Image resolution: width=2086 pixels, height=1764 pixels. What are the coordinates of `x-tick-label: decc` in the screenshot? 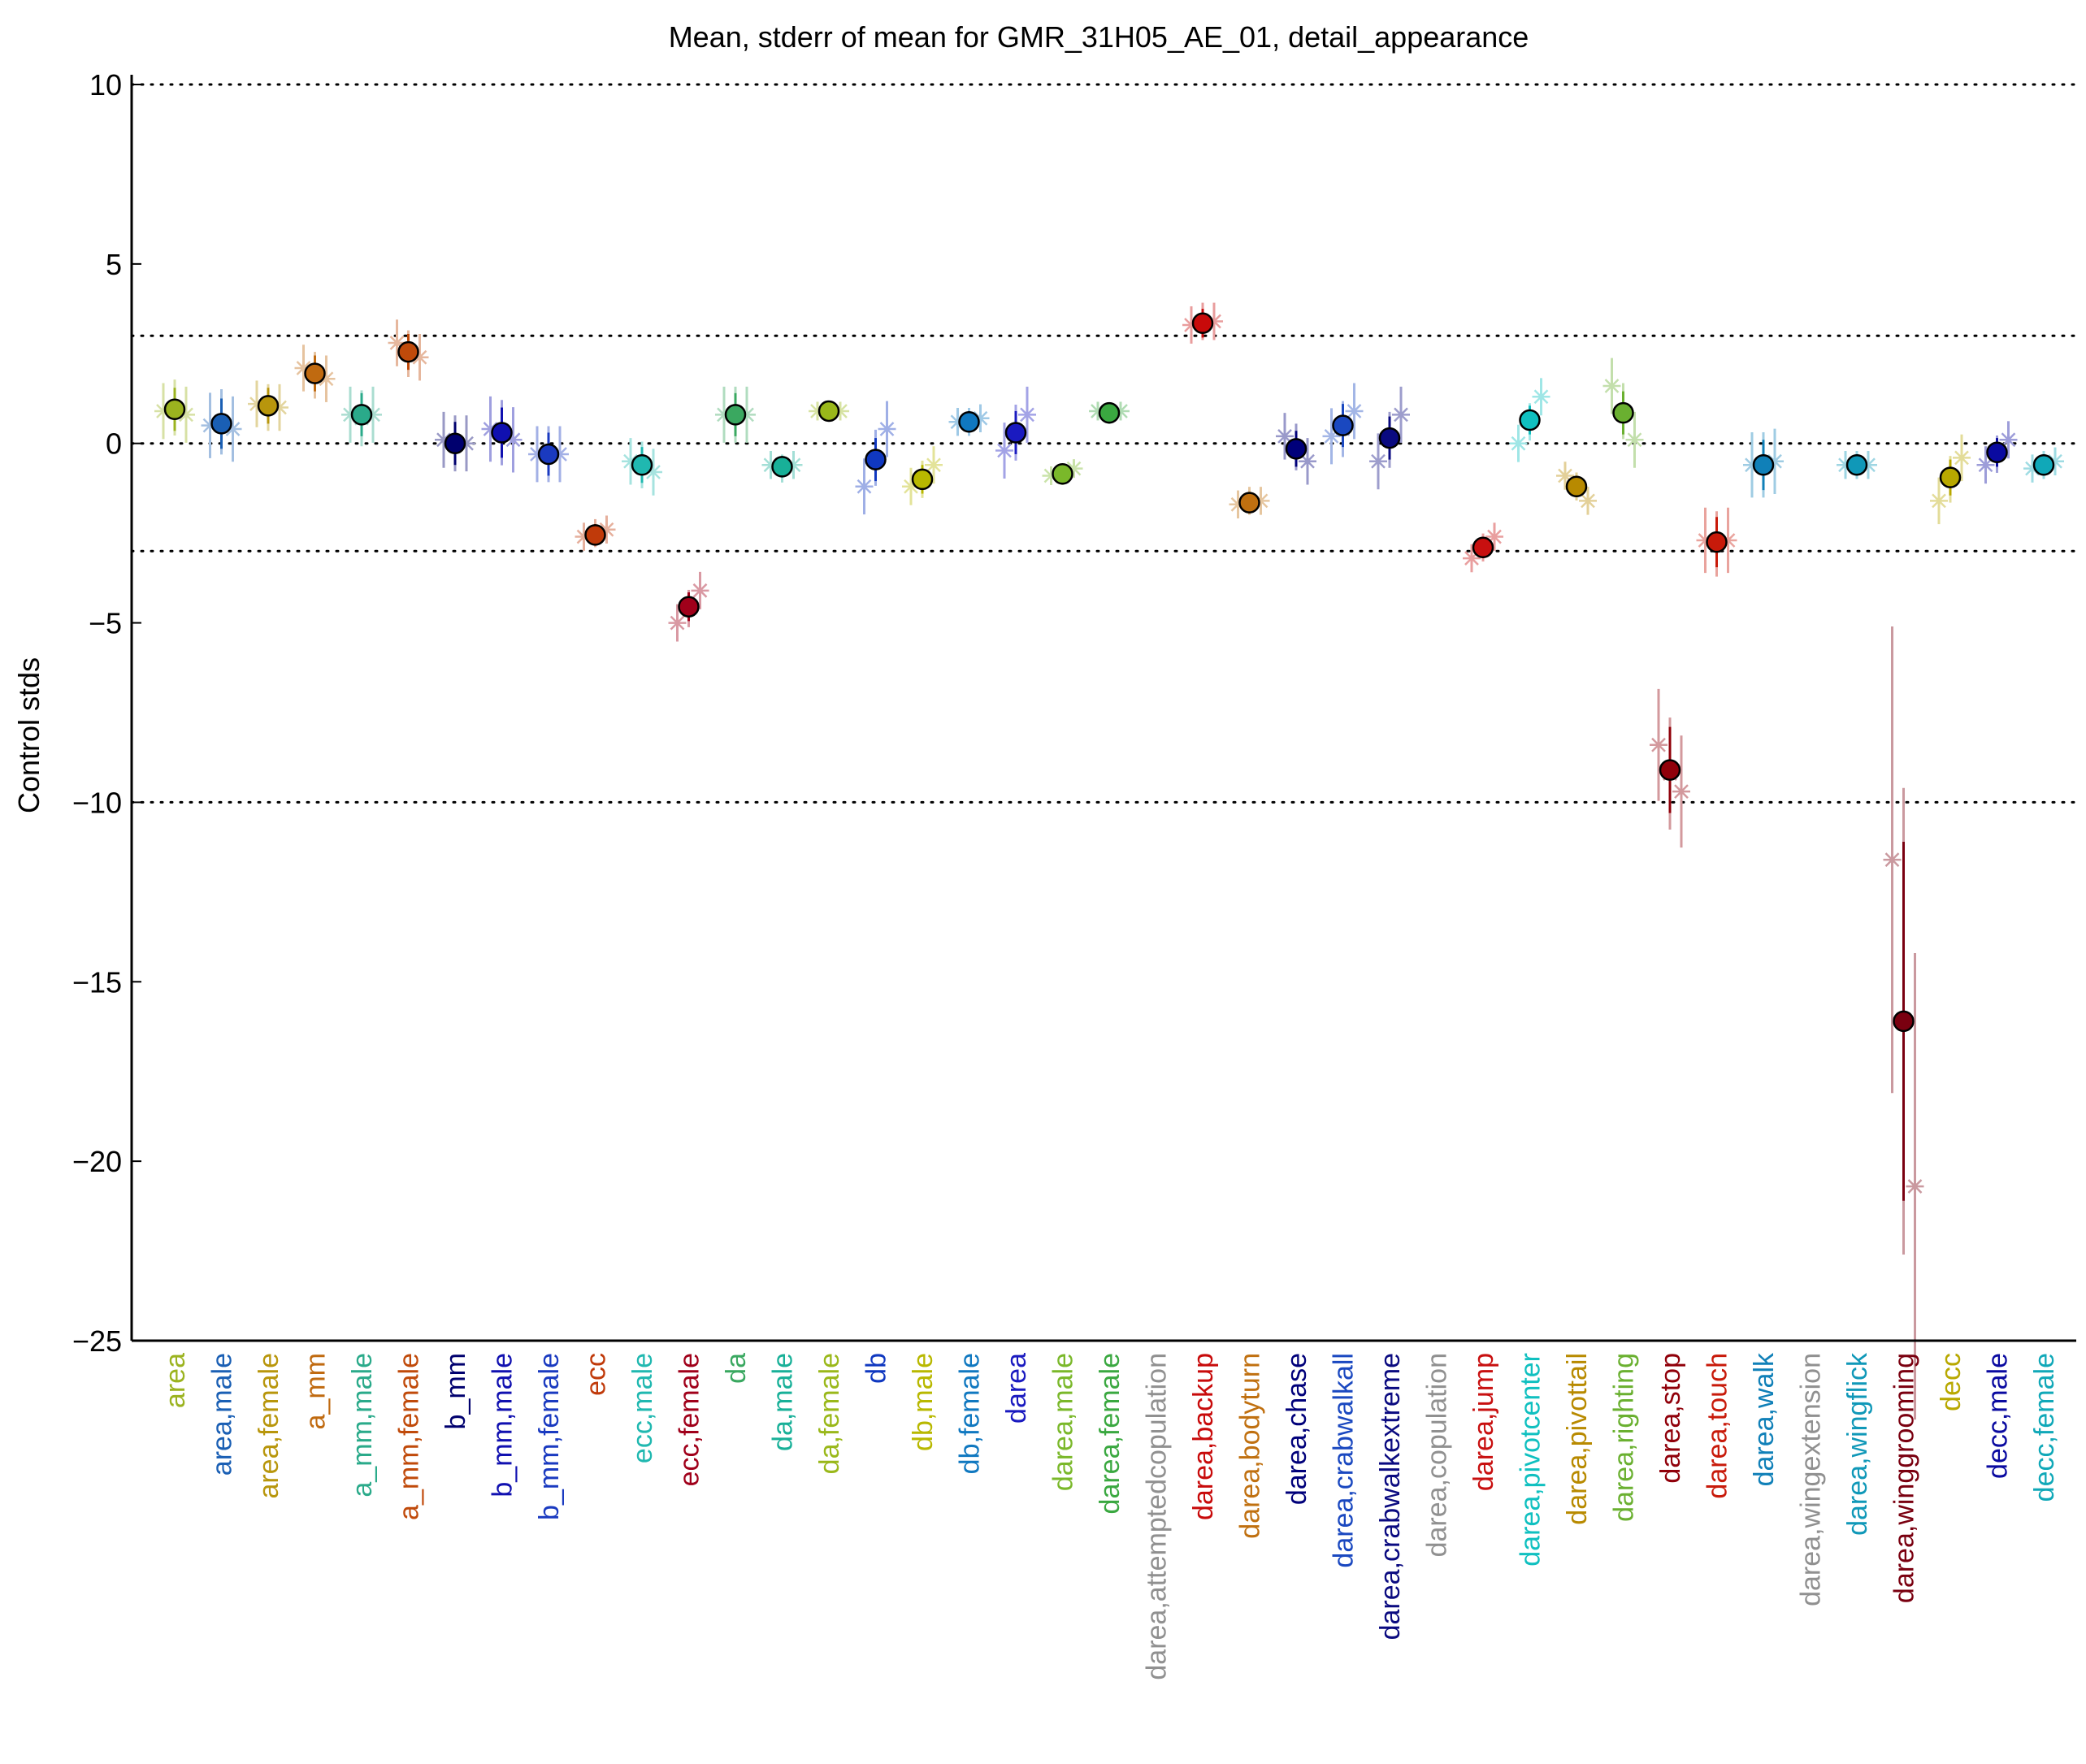 It's located at (1951, 1382).